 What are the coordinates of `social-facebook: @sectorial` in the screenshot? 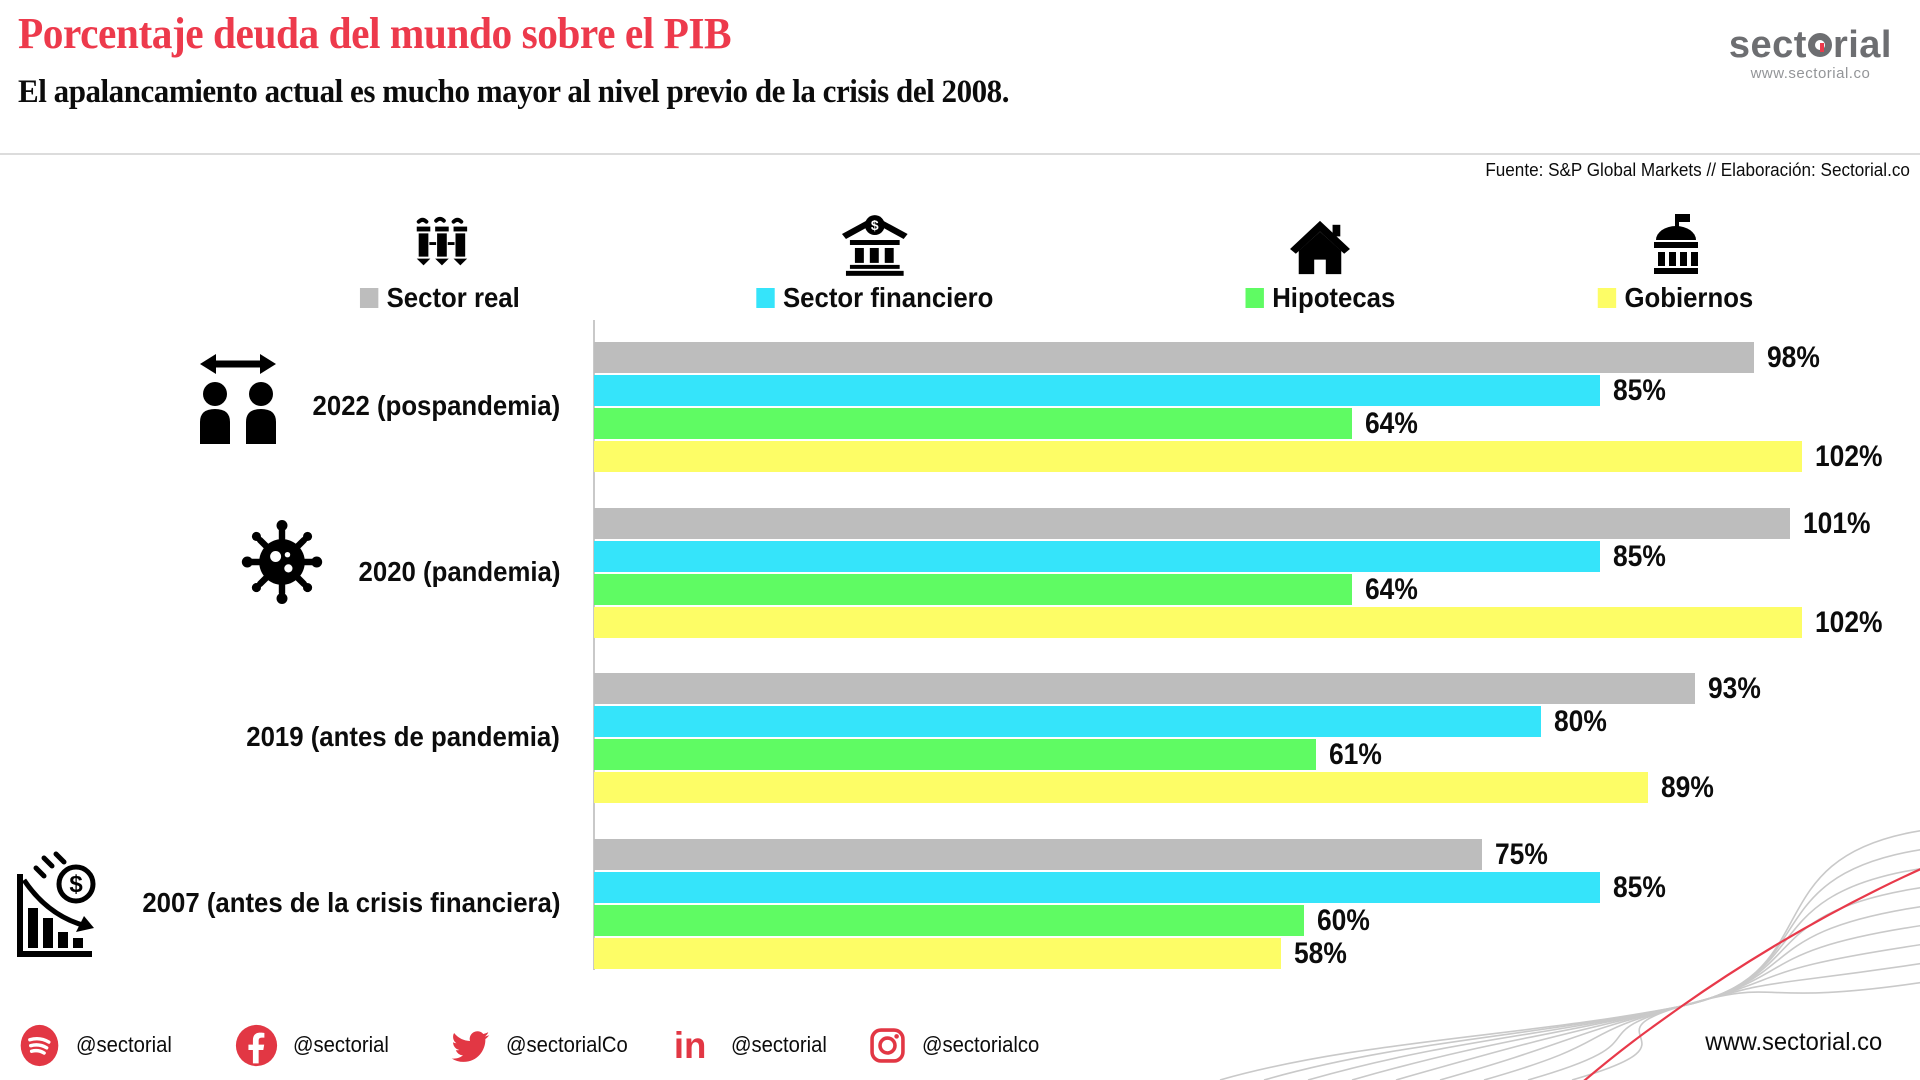 It's located at (316, 1045).